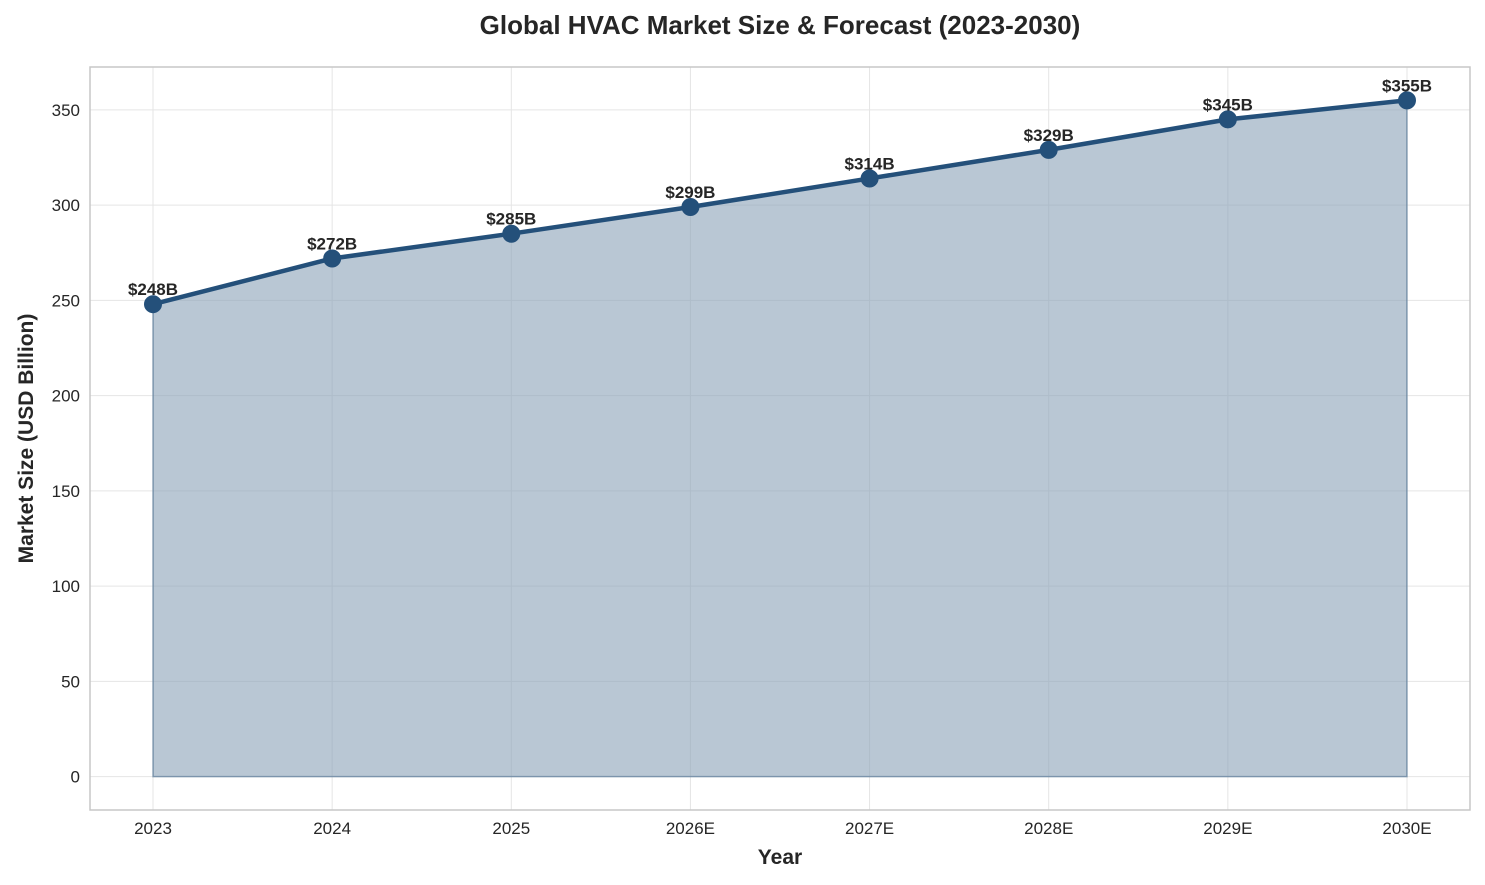 The height and width of the screenshot is (885, 1485). Describe the element at coordinates (690, 192) in the screenshot. I see `data-label: $299B` at that location.